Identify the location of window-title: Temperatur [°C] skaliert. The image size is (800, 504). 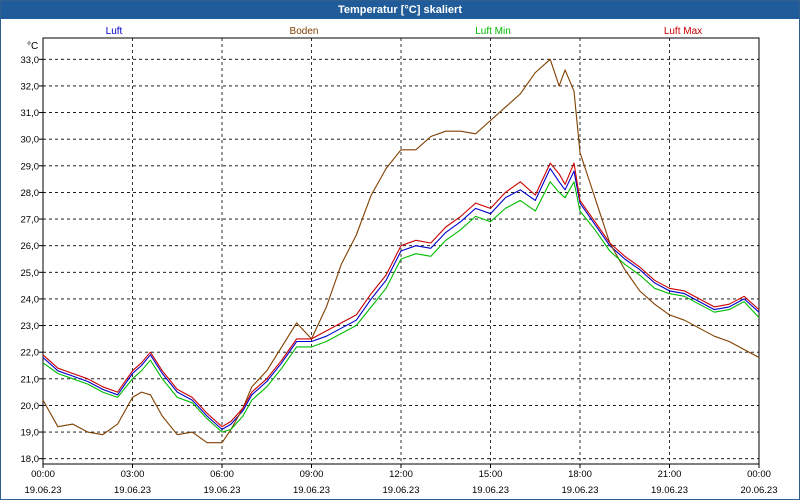
(400, 10).